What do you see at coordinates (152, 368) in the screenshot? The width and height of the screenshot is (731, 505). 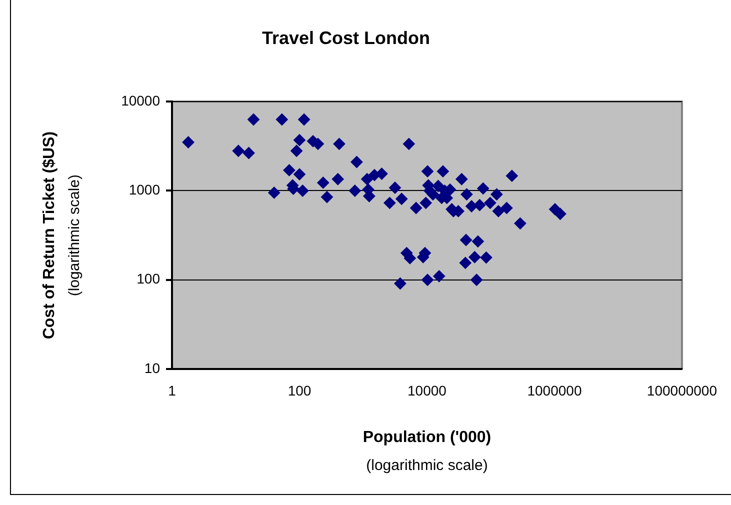 I see `y-tick-label: 10` at bounding box center [152, 368].